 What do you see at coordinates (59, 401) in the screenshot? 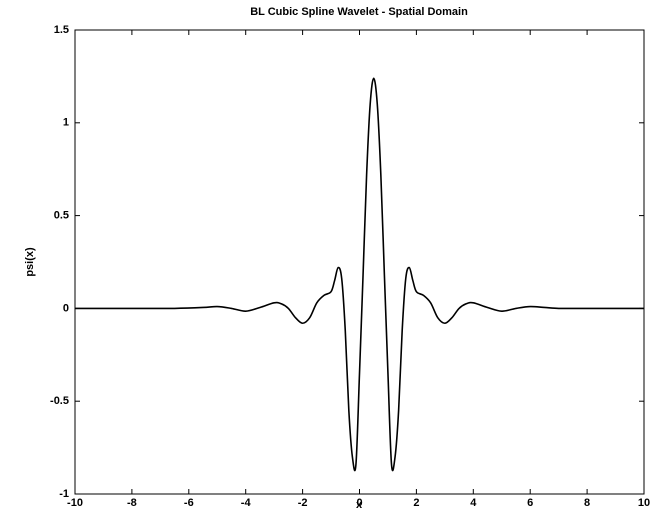
I see `y-tick-label: -0.5` at bounding box center [59, 401].